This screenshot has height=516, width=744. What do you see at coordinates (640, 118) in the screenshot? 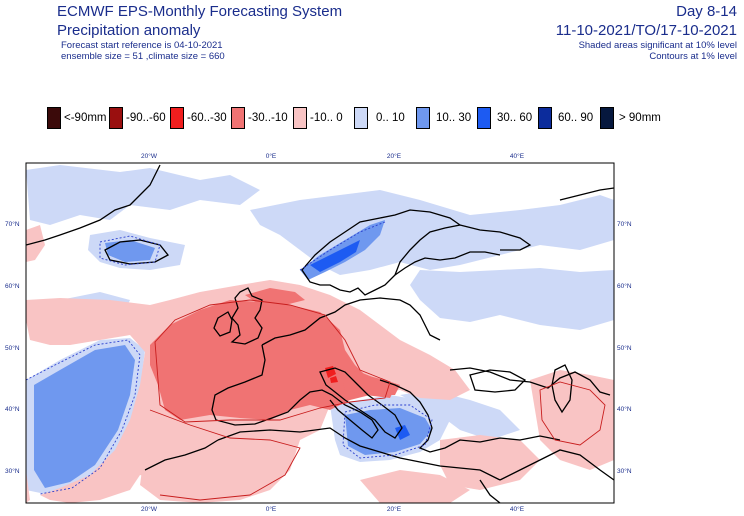
I see `legend-label: > 90mm` at bounding box center [640, 118].